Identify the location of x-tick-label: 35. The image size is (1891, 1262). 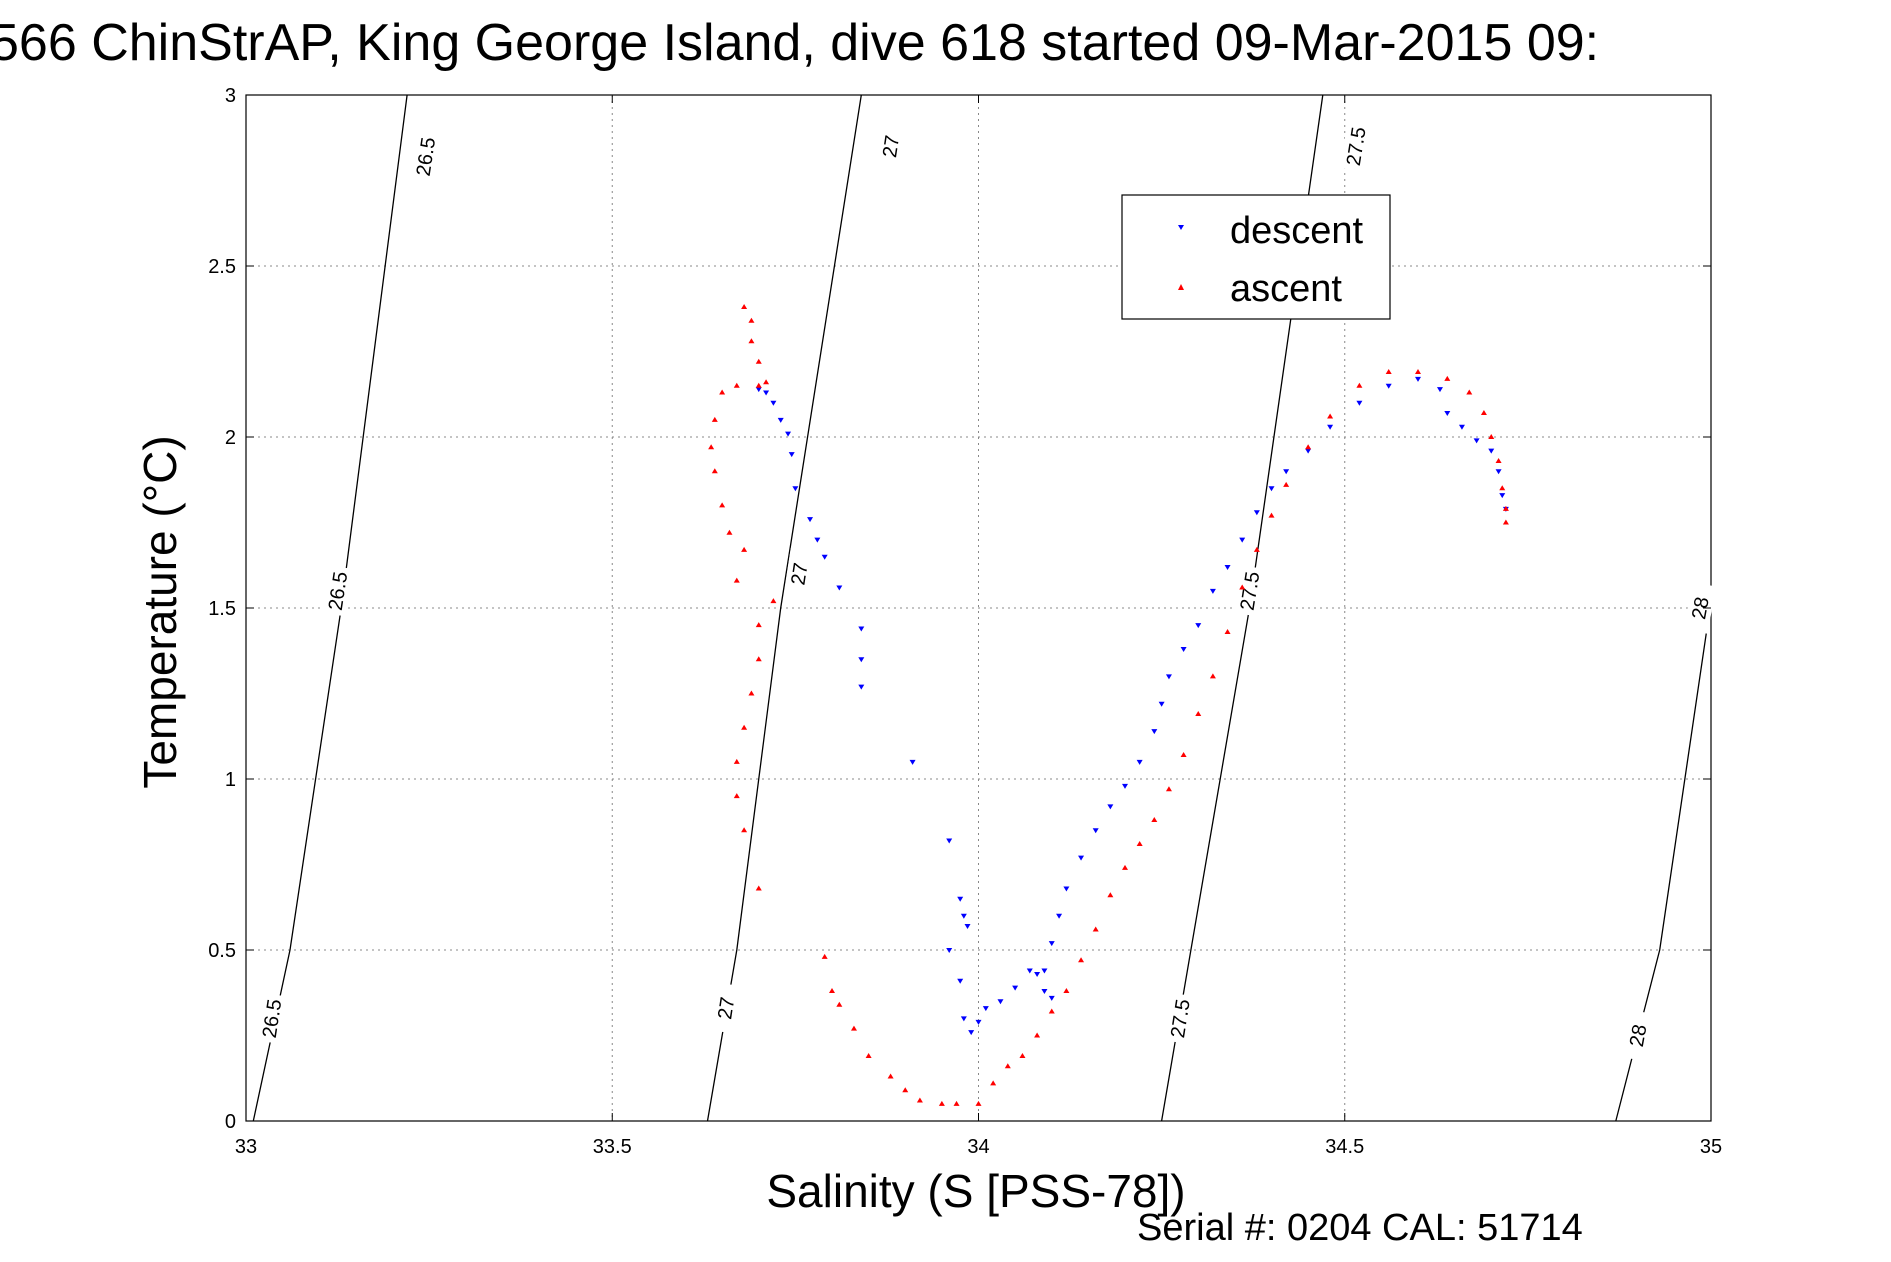
(1711, 1147).